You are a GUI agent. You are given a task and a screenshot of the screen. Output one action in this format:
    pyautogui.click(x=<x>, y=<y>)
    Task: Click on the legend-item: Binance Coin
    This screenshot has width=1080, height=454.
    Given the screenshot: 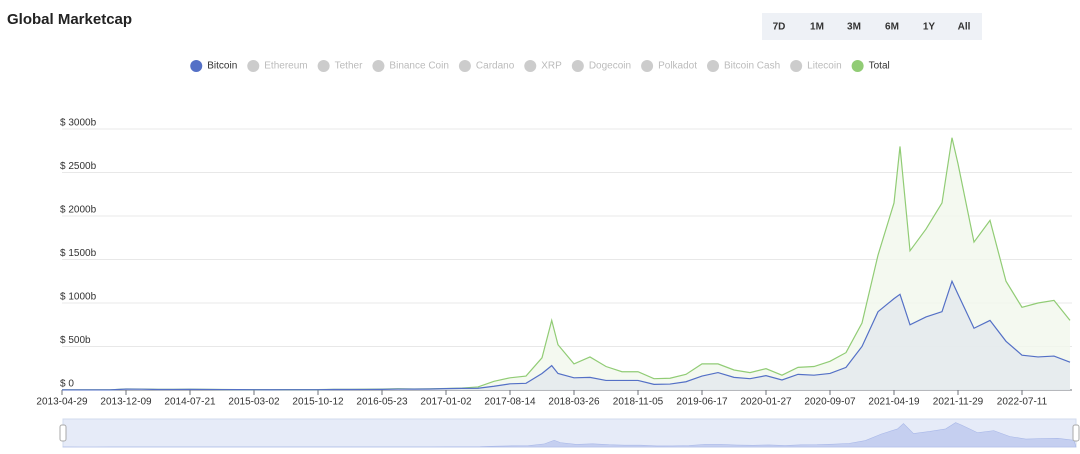 What is the action you would take?
    pyautogui.click(x=410, y=66)
    